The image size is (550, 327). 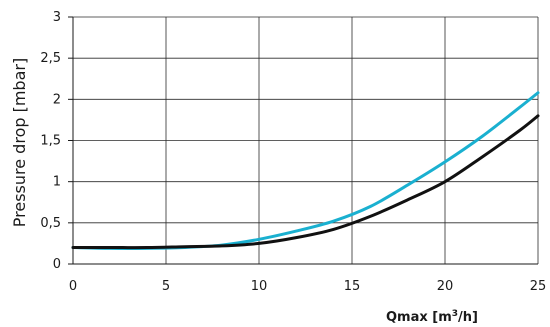 What do you see at coordinates (50, 58) in the screenshot?
I see `y-tick-label: 2,5` at bounding box center [50, 58].